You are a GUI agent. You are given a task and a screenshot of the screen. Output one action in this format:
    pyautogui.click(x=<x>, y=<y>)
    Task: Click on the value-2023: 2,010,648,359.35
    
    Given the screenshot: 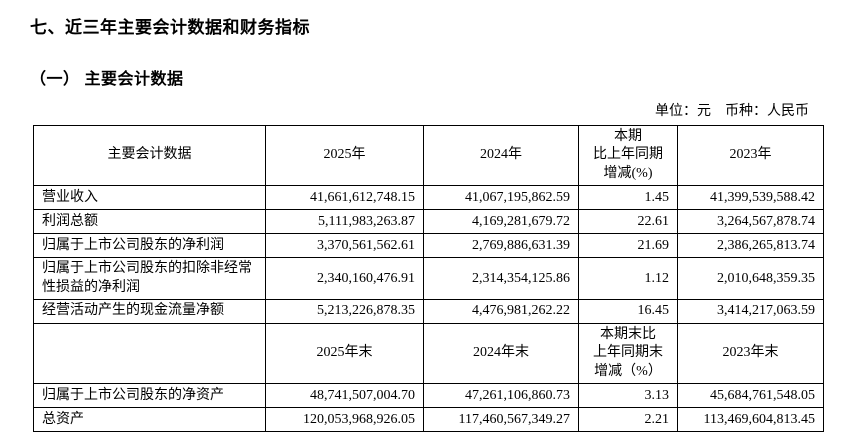 What is the action you would take?
    pyautogui.click(x=750, y=278)
    